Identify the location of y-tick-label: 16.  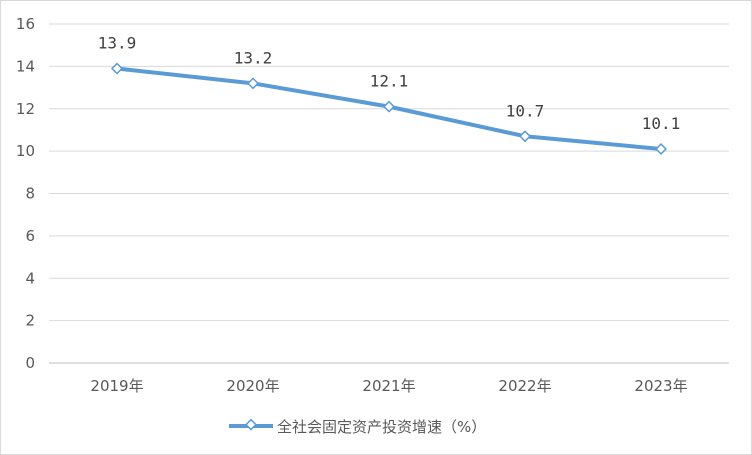
(25, 24).